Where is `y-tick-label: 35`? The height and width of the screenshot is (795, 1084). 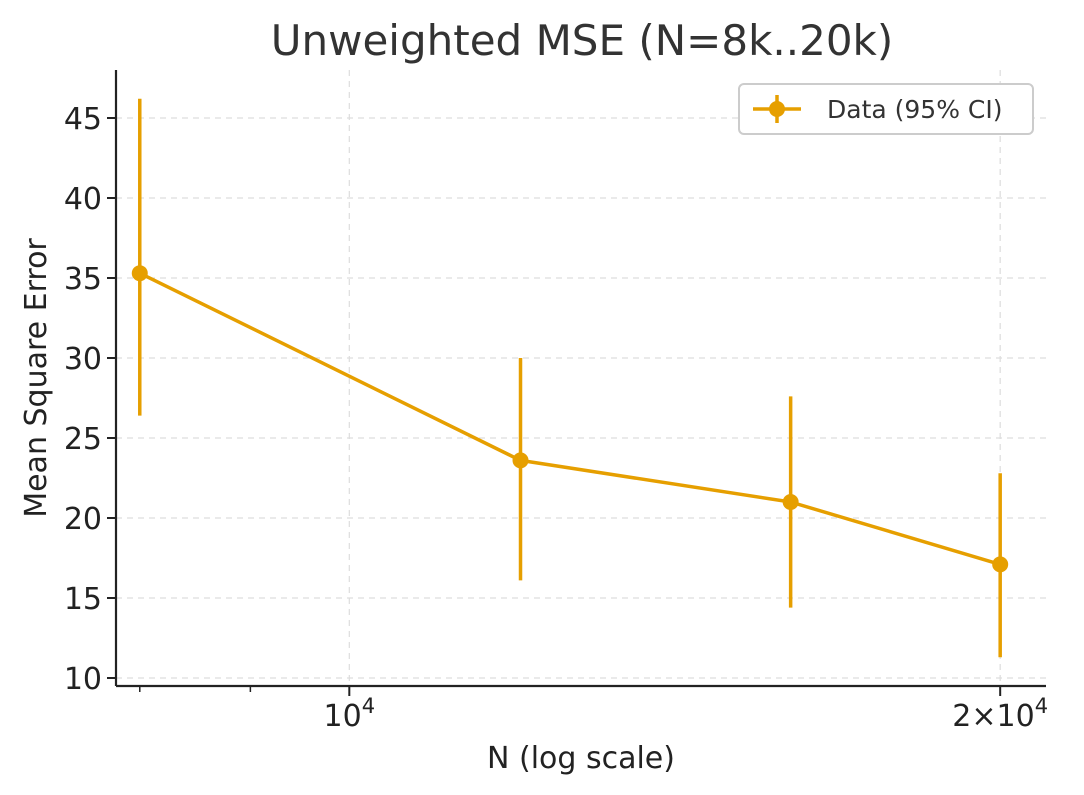
y-tick-label: 35 is located at coordinates (83, 279).